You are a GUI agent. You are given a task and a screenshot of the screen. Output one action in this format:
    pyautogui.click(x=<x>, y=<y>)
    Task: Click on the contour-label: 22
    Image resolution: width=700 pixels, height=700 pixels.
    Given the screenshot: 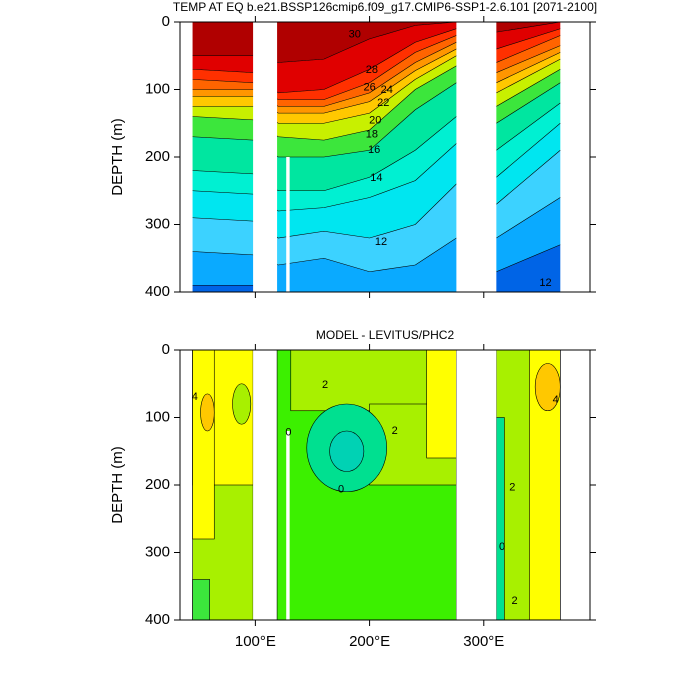 What is the action you would take?
    pyautogui.click(x=383, y=103)
    